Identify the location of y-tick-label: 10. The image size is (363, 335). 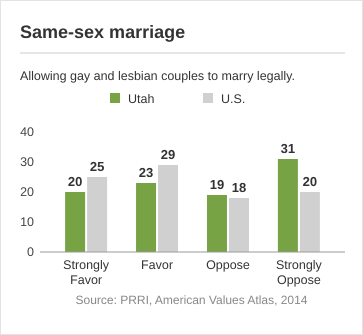
(27, 222).